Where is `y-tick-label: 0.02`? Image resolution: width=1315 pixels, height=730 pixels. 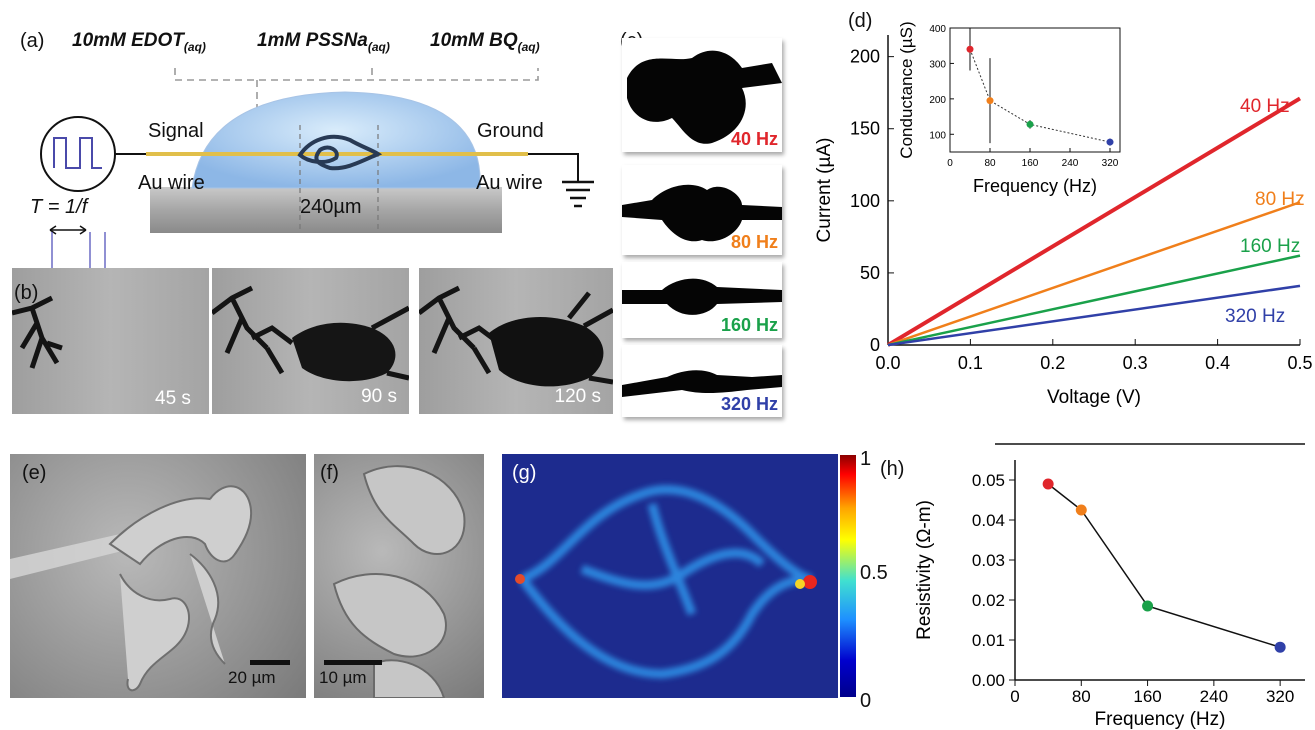 y-tick-label: 0.02 is located at coordinates (988, 600).